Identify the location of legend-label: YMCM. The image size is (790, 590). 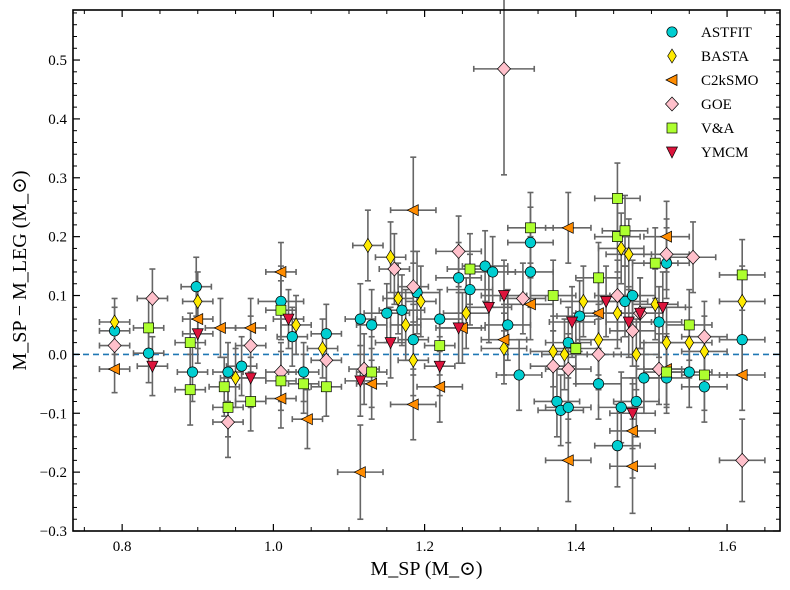
(725, 153).